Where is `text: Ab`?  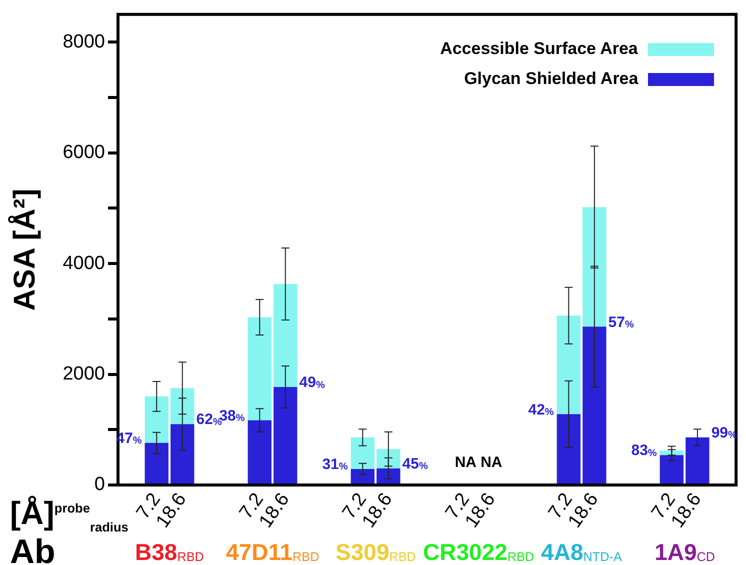 text: Ab is located at coordinates (33, 549).